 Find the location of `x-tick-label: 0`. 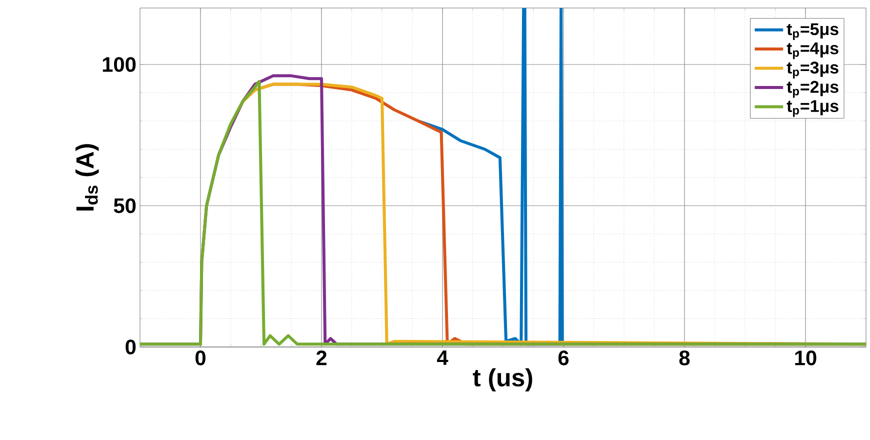

x-tick-label: 0 is located at coordinates (201, 358).